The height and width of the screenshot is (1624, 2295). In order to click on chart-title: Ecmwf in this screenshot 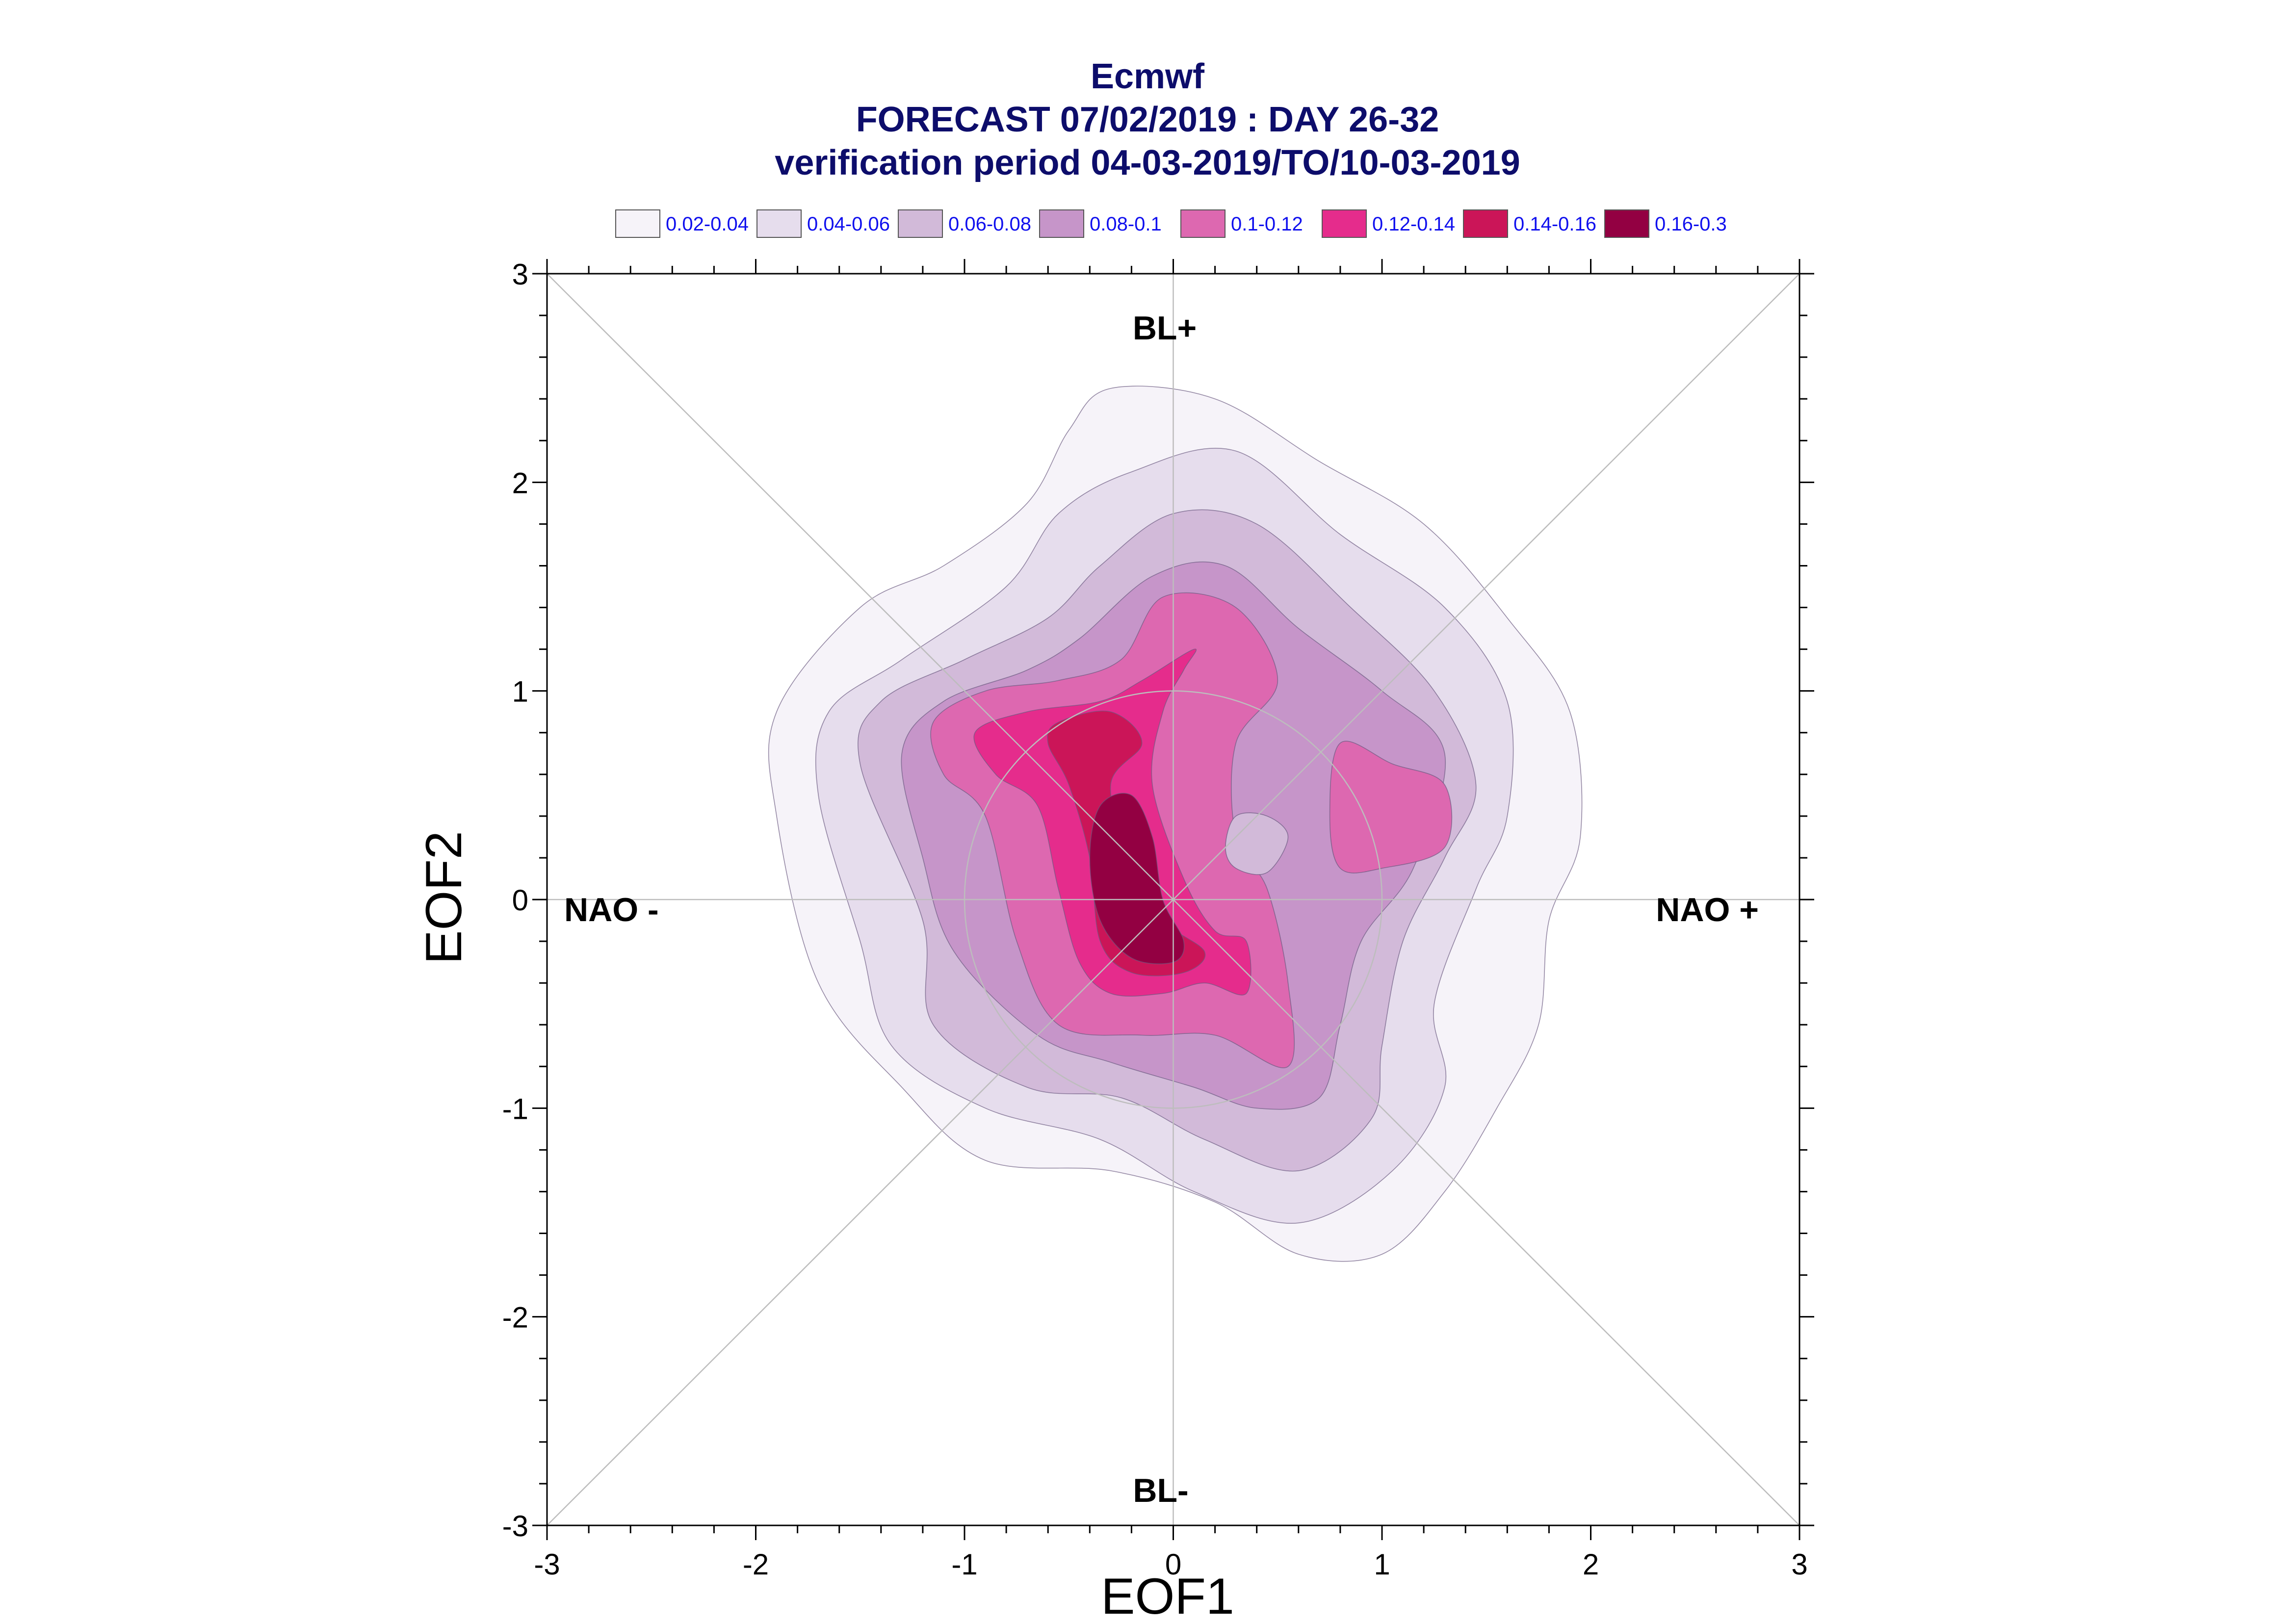, I will do `click(1148, 76)`.